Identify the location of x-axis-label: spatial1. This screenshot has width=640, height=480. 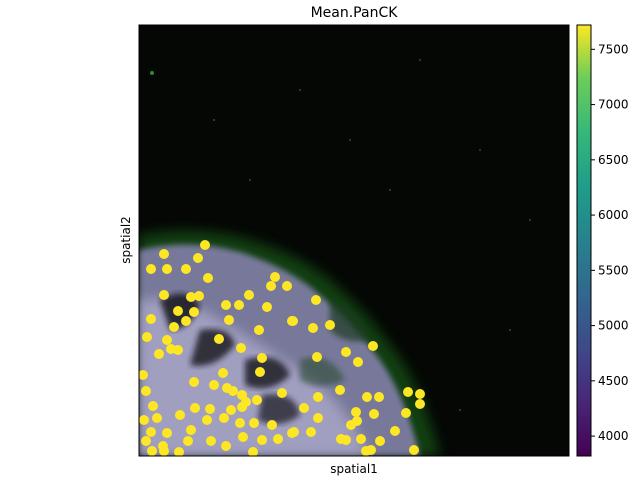
(354, 469).